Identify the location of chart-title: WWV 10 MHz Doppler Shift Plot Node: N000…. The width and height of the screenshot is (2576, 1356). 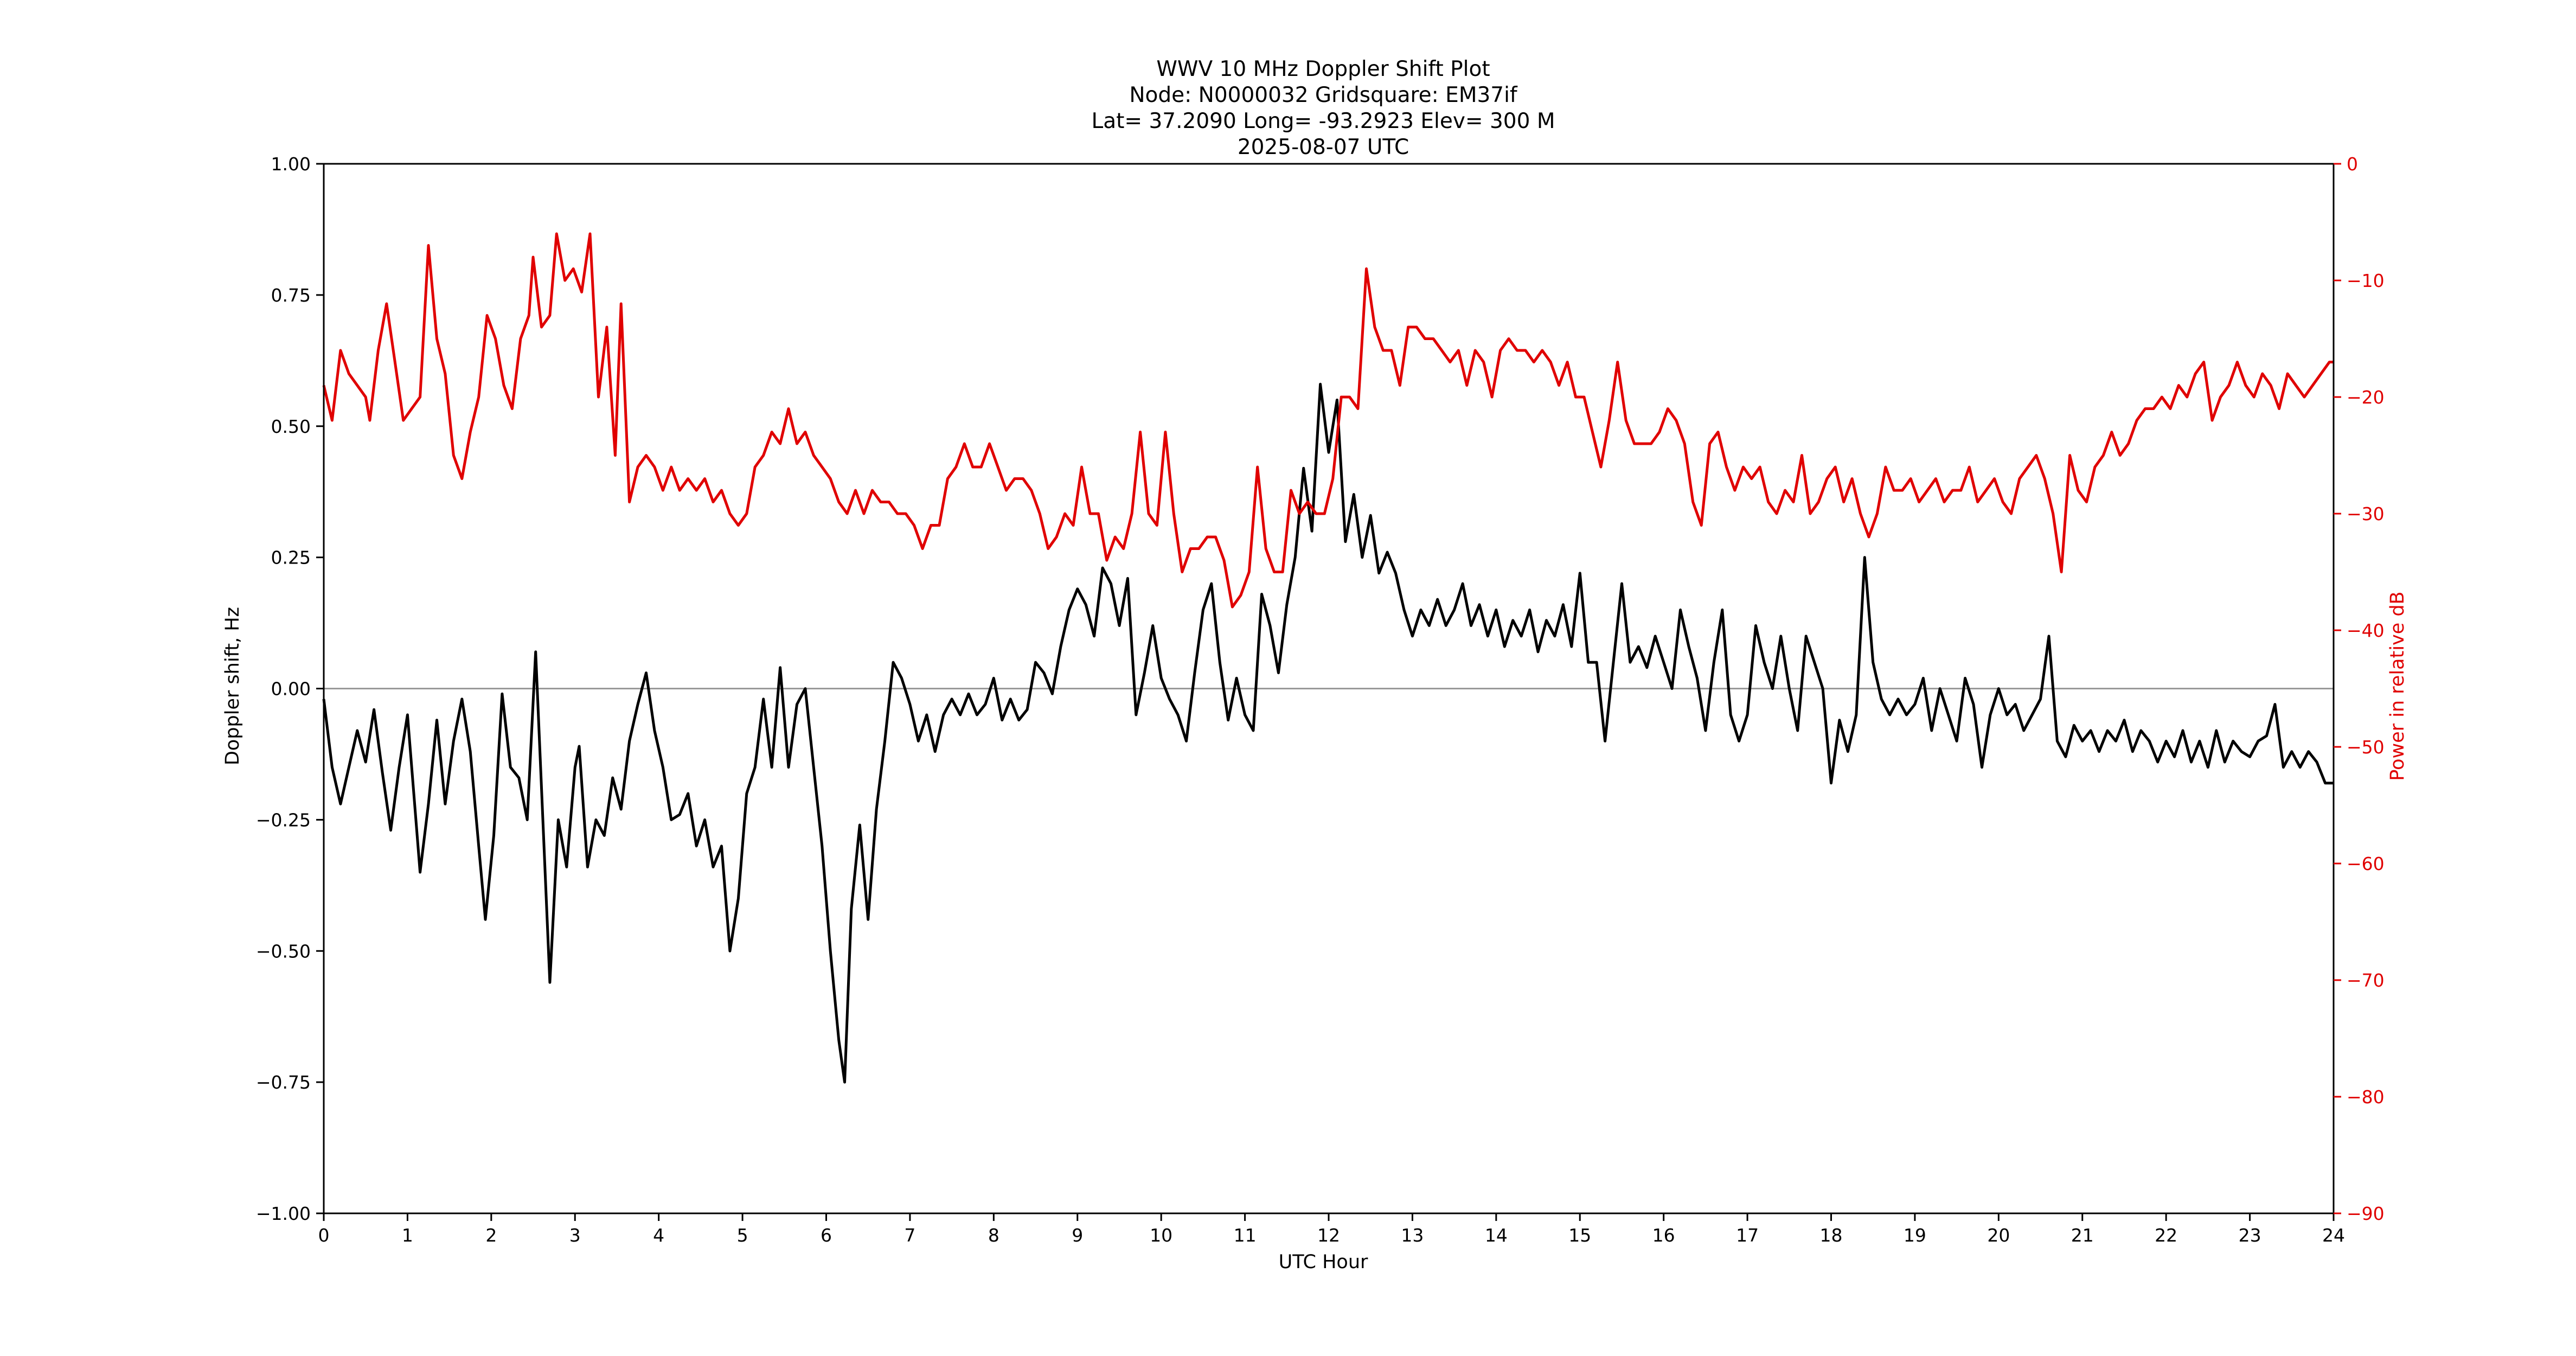
(1323, 108).